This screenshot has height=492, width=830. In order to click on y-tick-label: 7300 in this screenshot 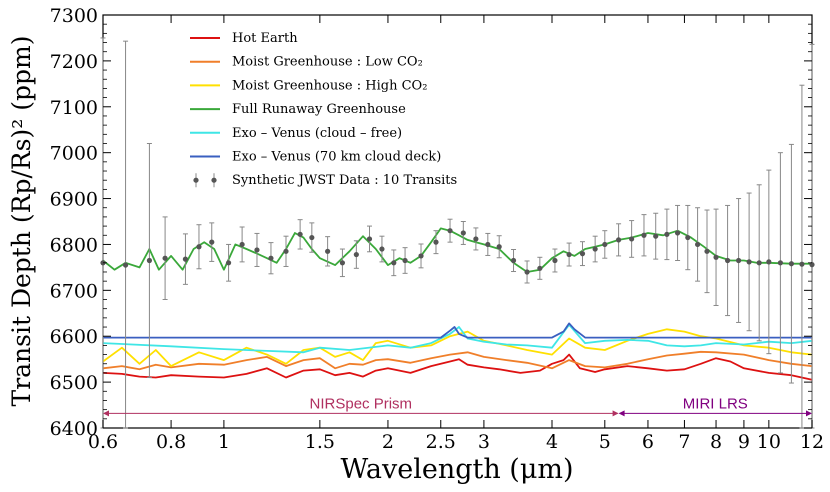, I will do `click(74, 16)`.